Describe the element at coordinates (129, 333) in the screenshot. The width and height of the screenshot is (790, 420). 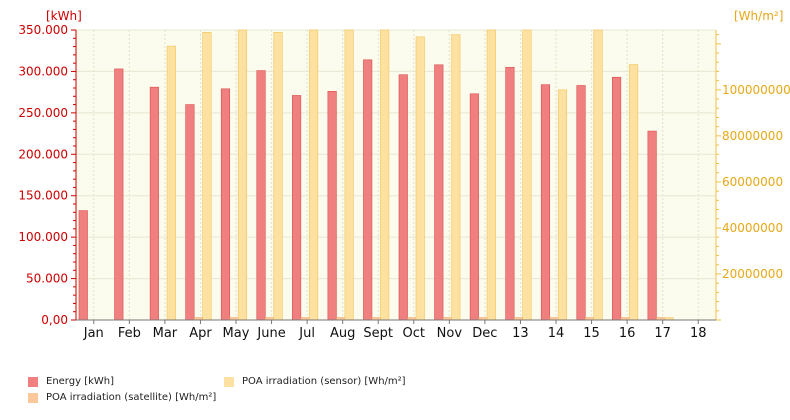
I see `x-tick-label: Feb` at that location.